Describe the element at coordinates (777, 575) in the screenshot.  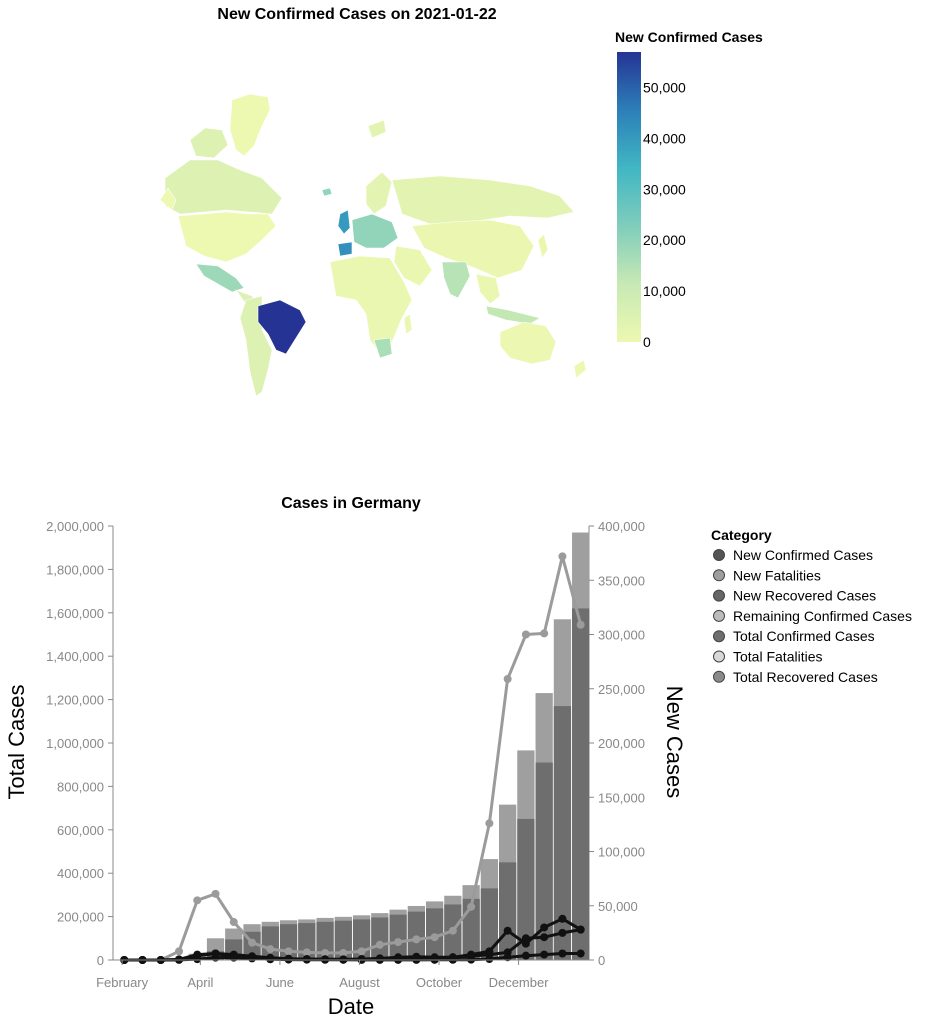
I see `legend-label: New Fatalities` at that location.